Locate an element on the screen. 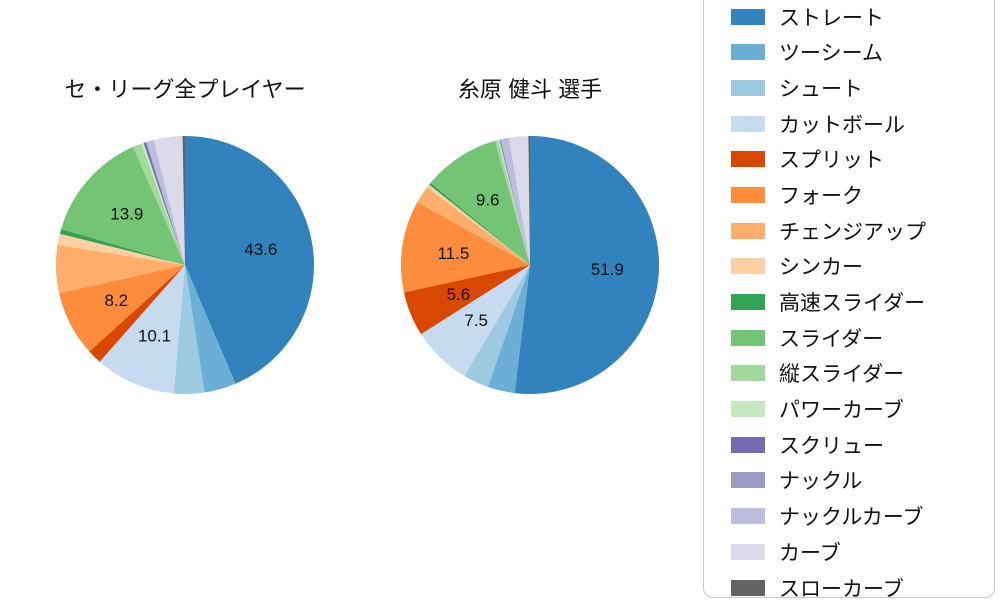  legend-label-4: スプリット is located at coordinates (831, 161).